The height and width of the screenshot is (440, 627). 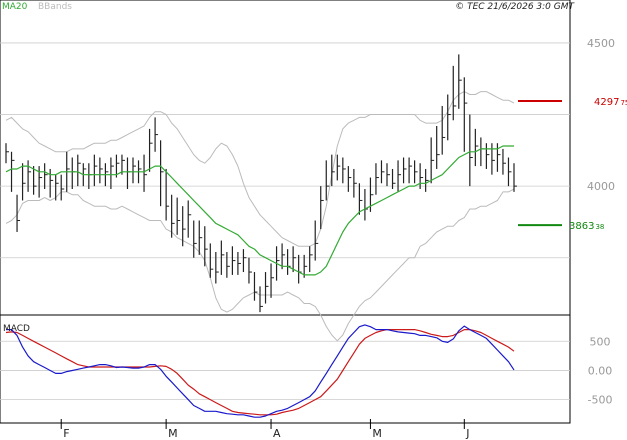 I want to click on macd-tick-label: -500, so click(x=600, y=400).